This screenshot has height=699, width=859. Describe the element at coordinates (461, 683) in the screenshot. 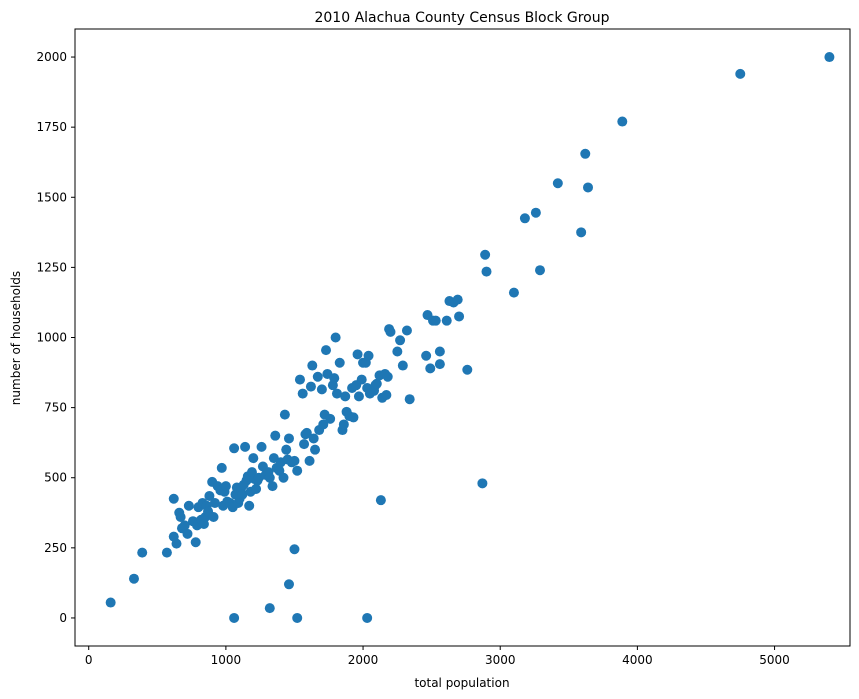

I see `x-axis-label: total population` at that location.